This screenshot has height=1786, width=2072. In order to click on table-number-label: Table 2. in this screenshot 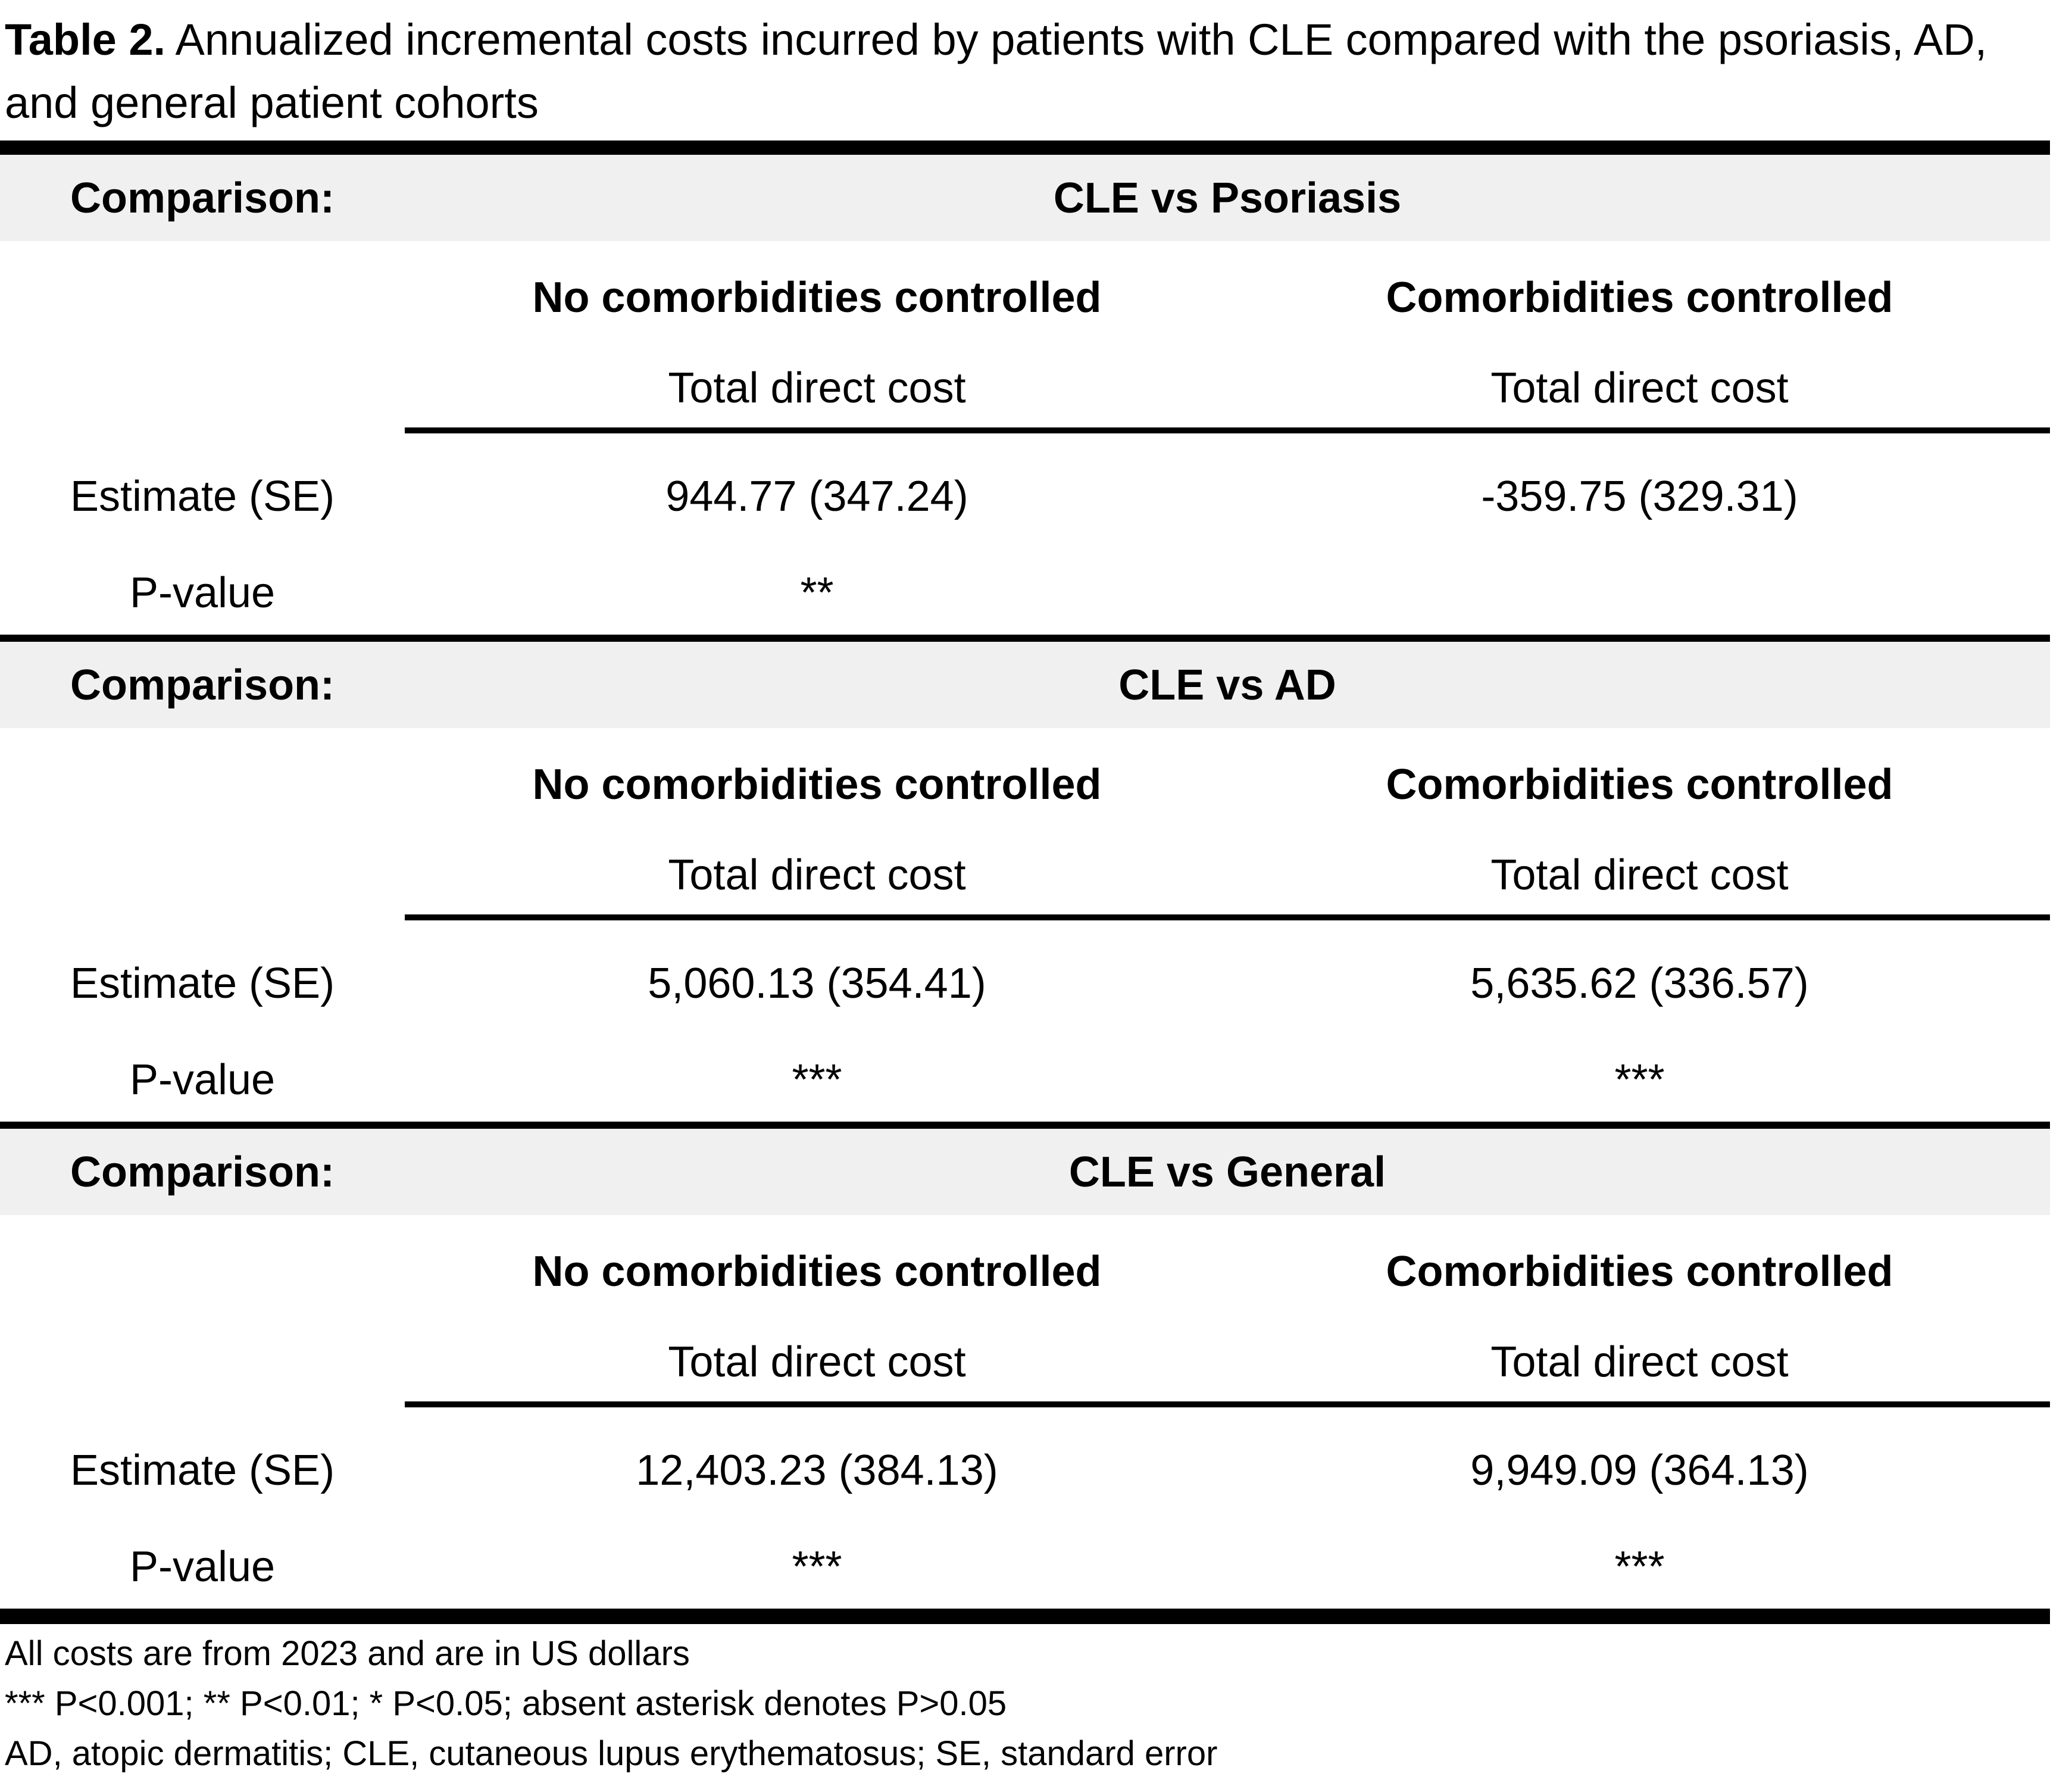, I will do `click(86, 40)`.